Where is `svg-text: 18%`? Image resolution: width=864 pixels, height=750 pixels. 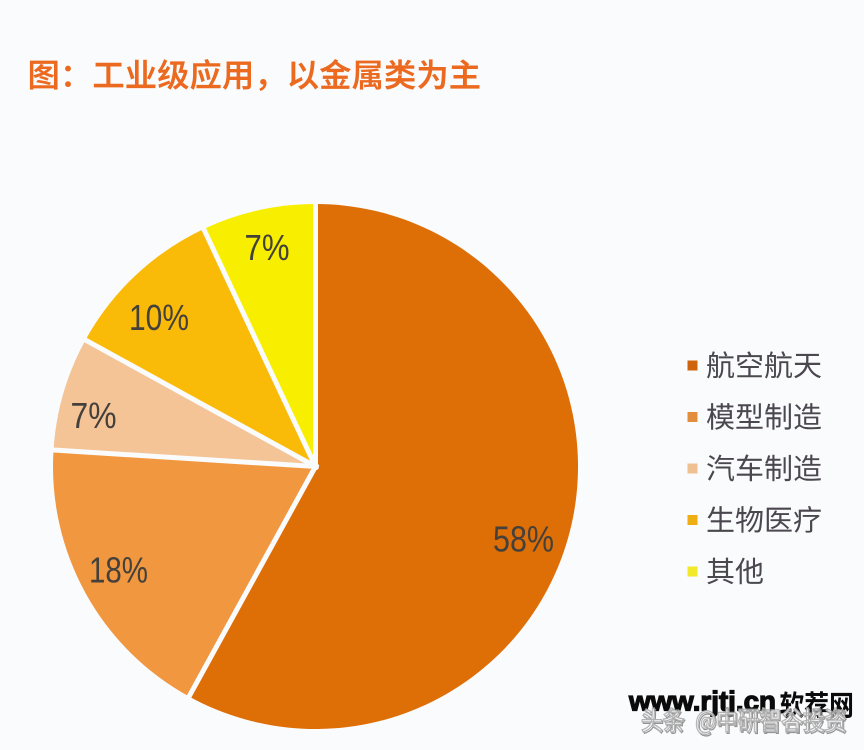 svg-text: 18% is located at coordinates (118, 570).